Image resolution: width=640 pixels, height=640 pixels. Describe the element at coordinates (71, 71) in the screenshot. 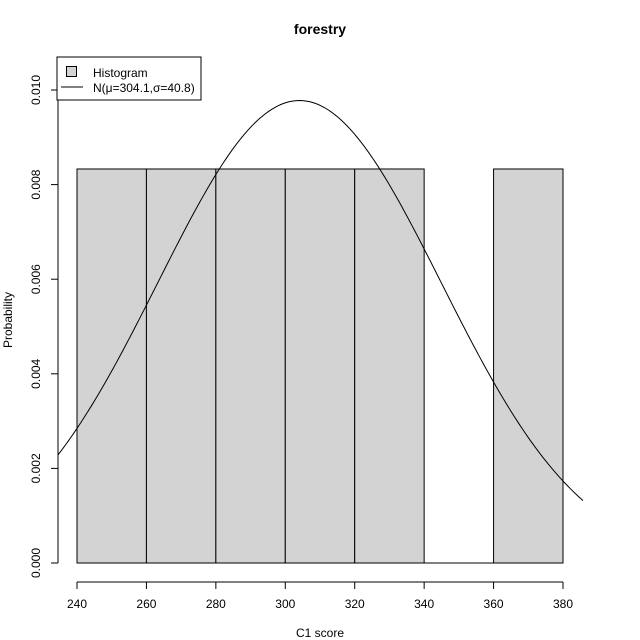

I see `legend-histogram-swatch` at that location.